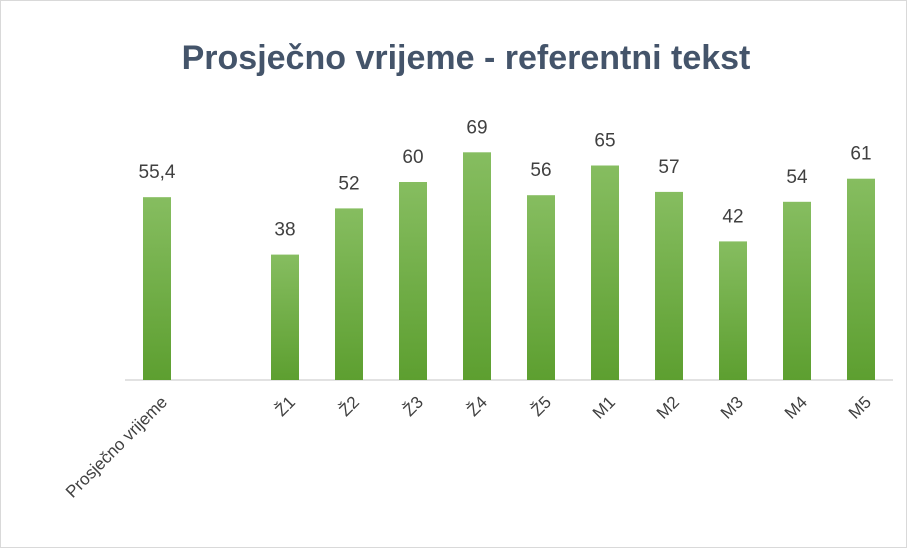 The width and height of the screenshot is (907, 548). What do you see at coordinates (284, 230) in the screenshot?
I see `data-label: 38` at bounding box center [284, 230].